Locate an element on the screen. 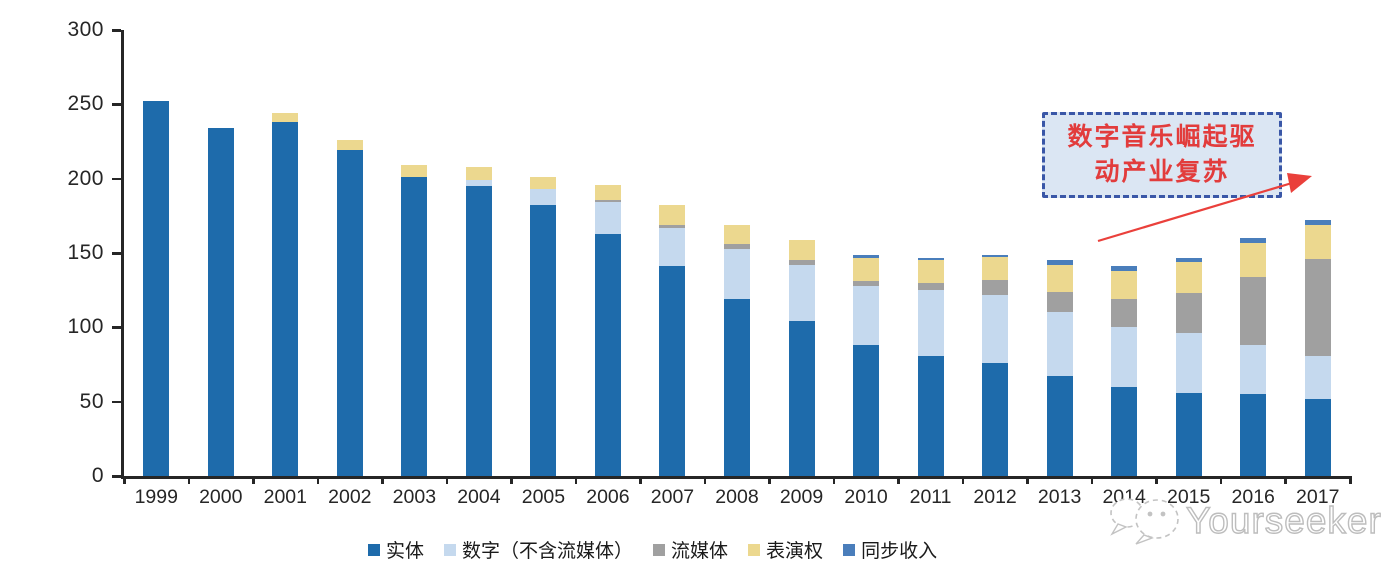  segment-streaming-2007 is located at coordinates (672, 226).